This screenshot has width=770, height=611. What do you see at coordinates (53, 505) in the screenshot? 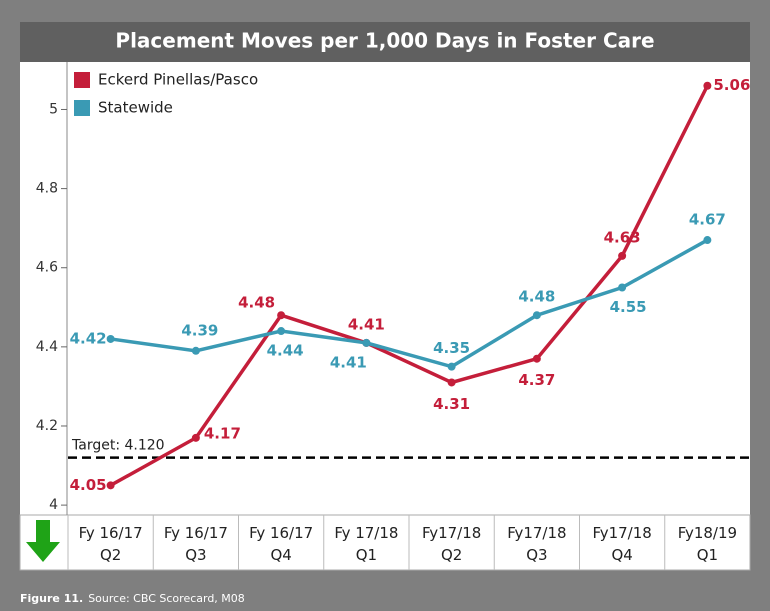
I see `y-tick-label: 4` at bounding box center [53, 505].